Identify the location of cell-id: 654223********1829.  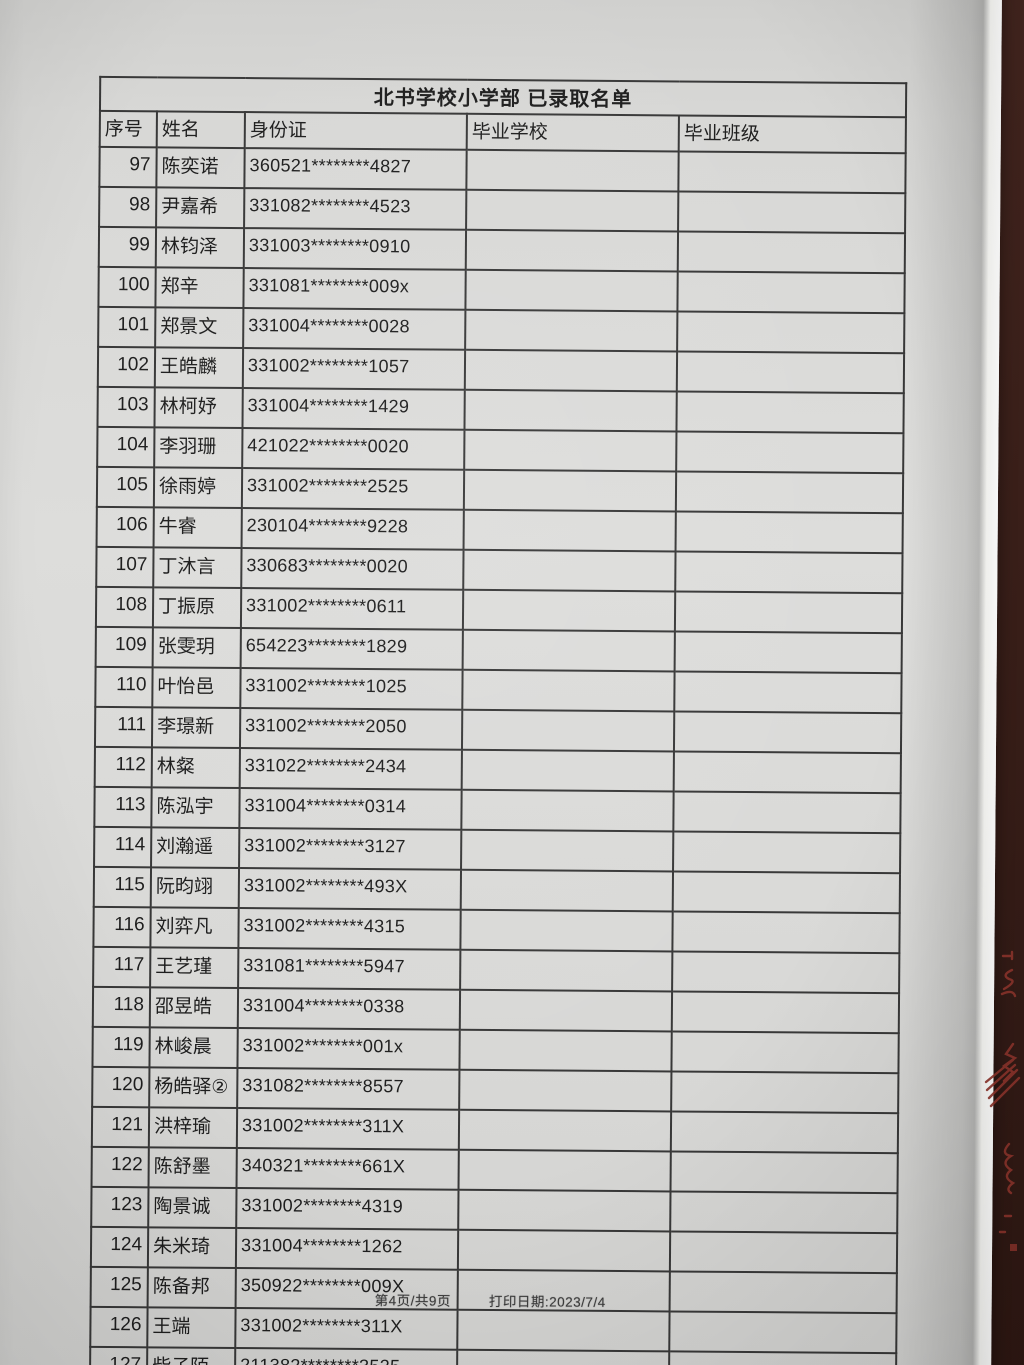
(351, 649).